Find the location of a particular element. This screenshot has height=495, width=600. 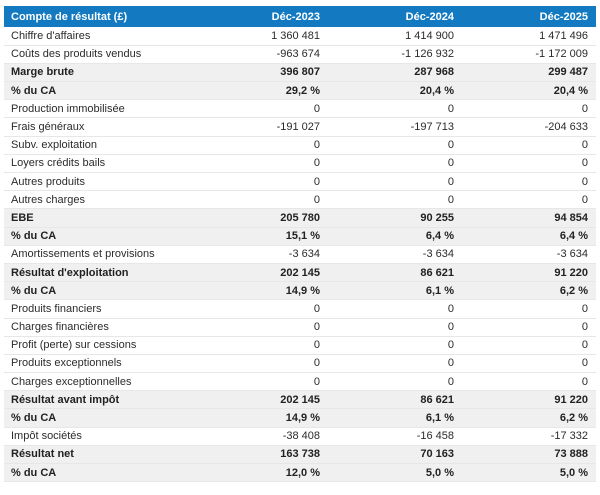

table-row: % du CA 12,0 % 5,0 % 5,0 % is located at coordinates (300, 473).